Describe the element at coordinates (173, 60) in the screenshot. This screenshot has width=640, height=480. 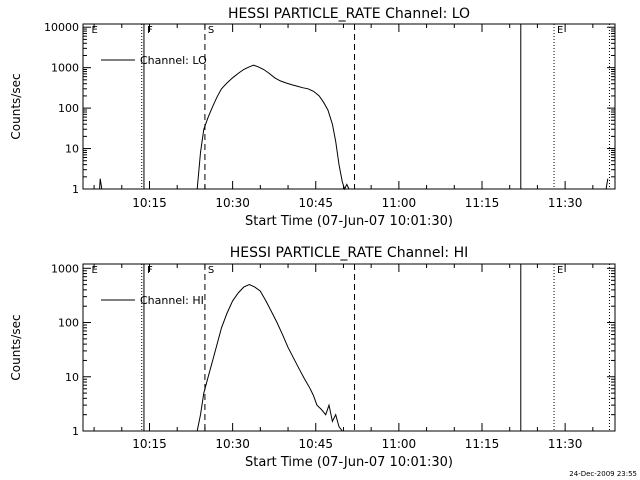
I see `legend-label: Channel: LO` at that location.